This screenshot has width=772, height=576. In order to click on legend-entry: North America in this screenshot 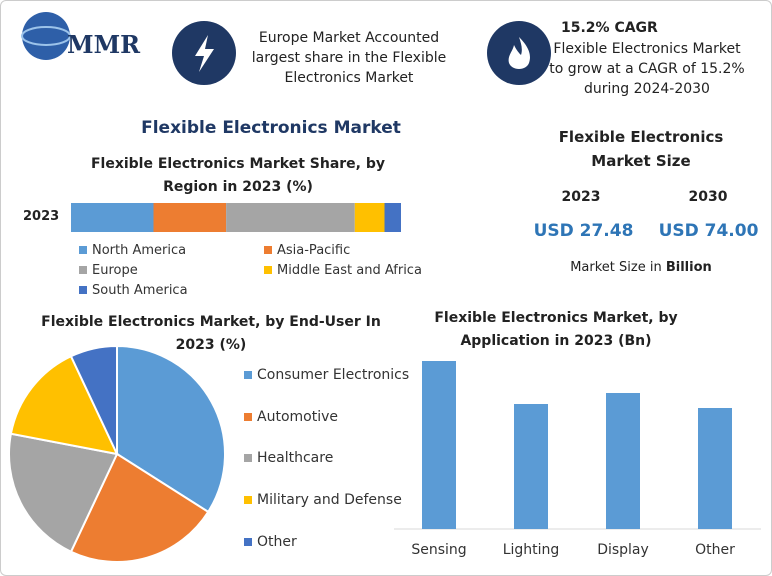, I will do `click(132, 250)`.